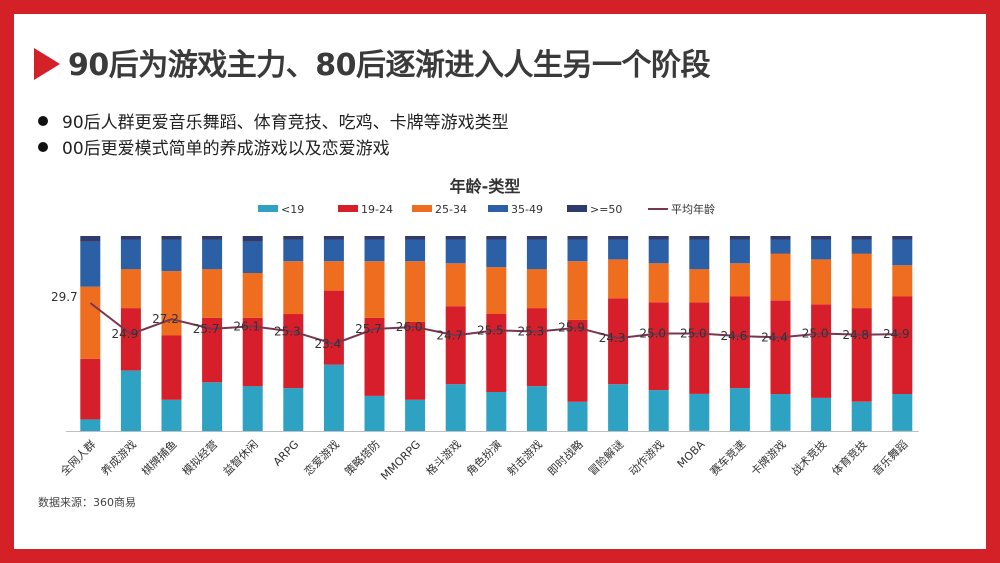 Image resolution: width=1000 pixels, height=563 pixels. What do you see at coordinates (77, 457) in the screenshot?
I see `x-tick-label: 全网人群` at bounding box center [77, 457].